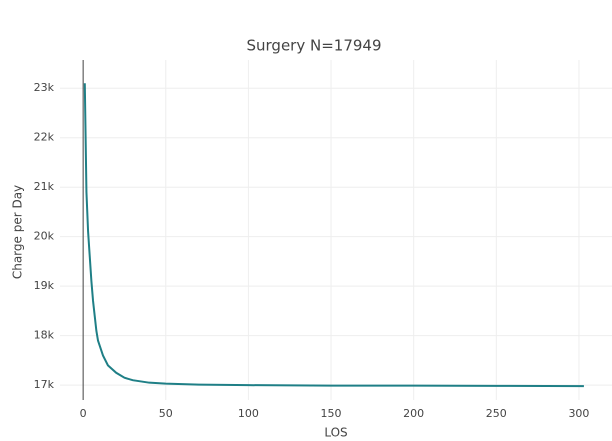 The width and height of the screenshot is (612, 441). I want to click on y-axis-title: Charge per Day, so click(18, 232).